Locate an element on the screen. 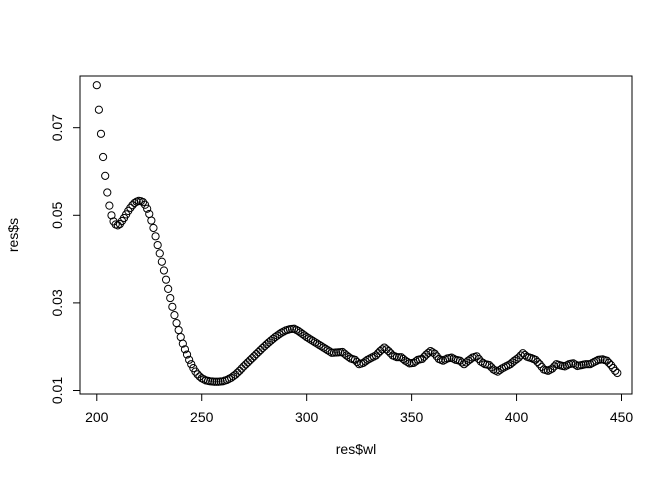 The image size is (672, 480). x-tick-label: 350 is located at coordinates (412, 417).